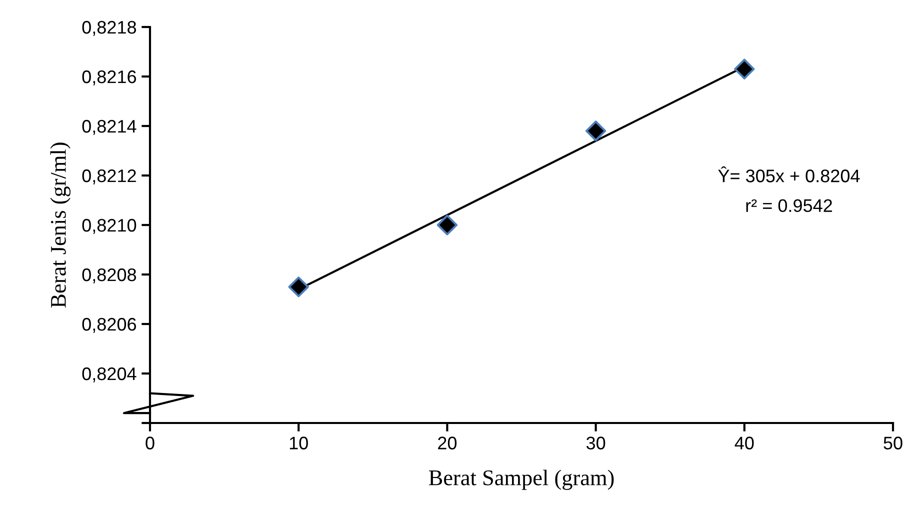 The width and height of the screenshot is (907, 519). Describe the element at coordinates (789, 205) in the screenshot. I see `annotation: r² = 0.9542` at that location.